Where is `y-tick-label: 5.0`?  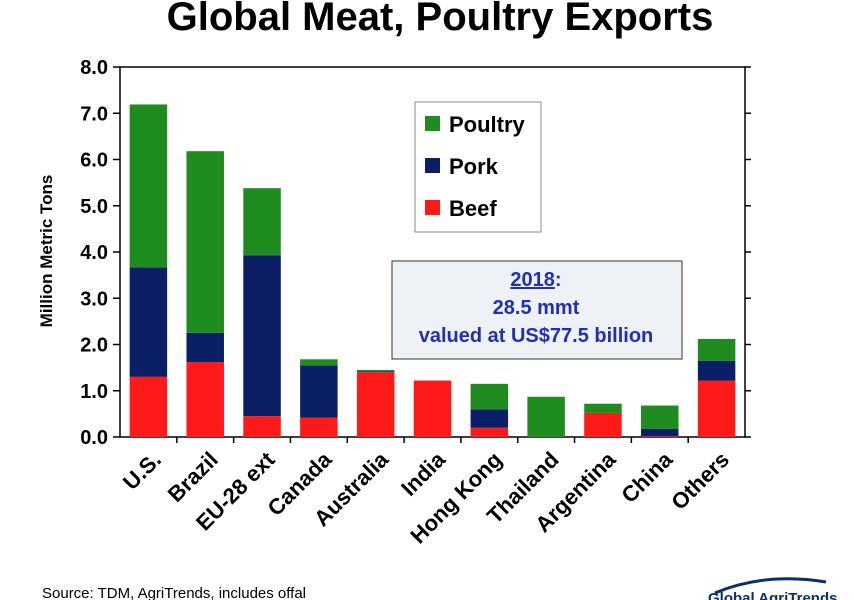
y-tick-label: 5.0 is located at coordinates (94, 207).